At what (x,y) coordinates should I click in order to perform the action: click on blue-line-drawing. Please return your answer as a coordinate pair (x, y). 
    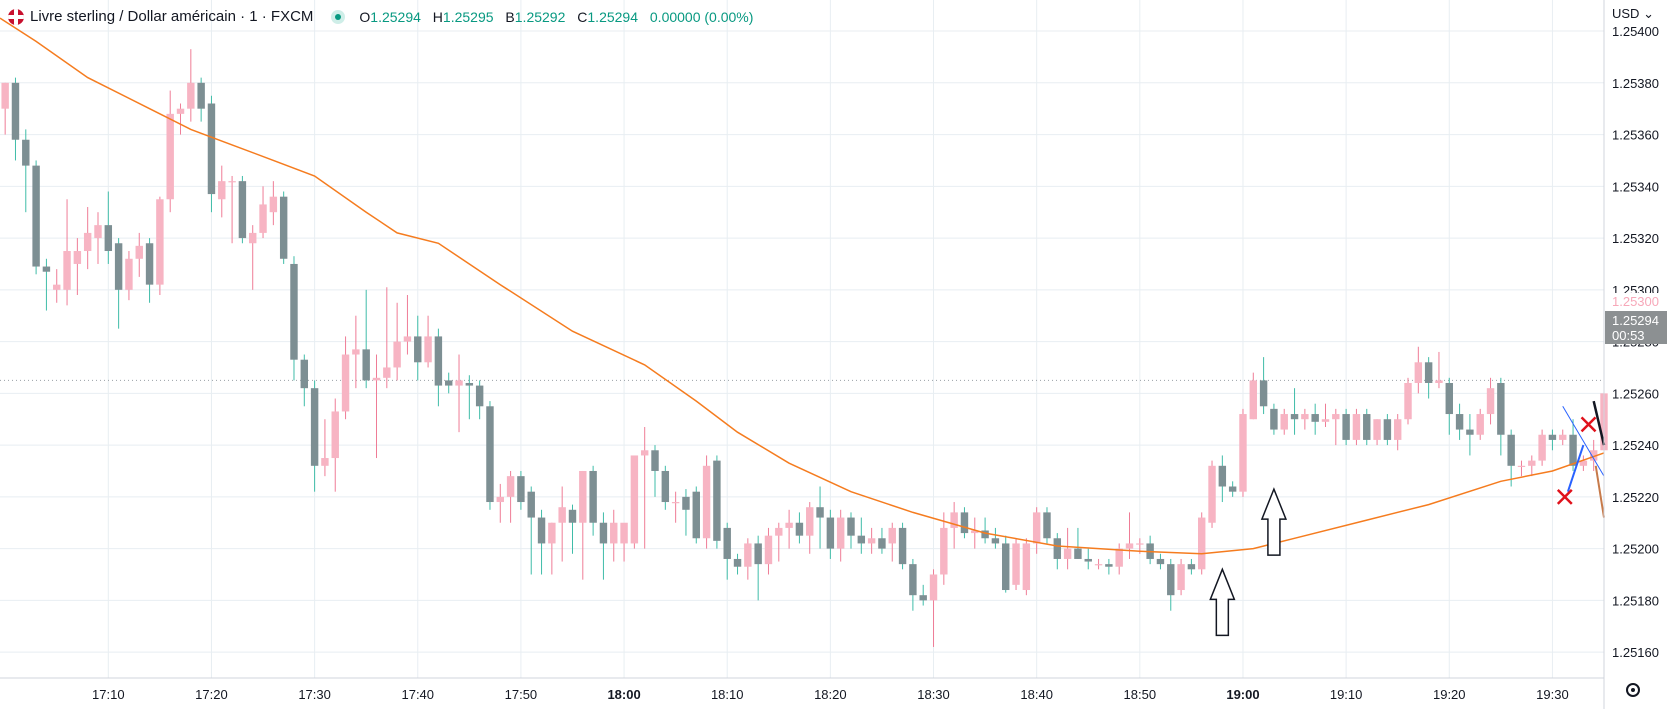
    Looking at the image, I should click on (1575, 468).